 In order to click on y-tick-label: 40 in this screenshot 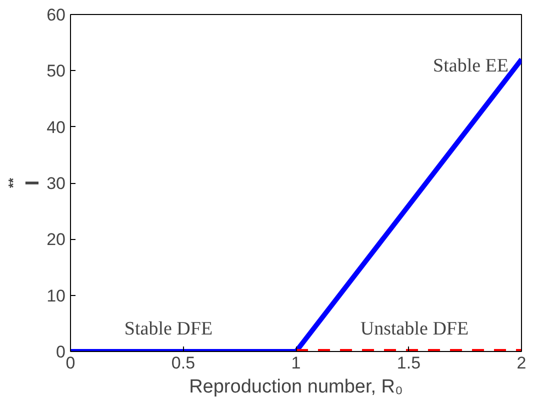, I will do `click(56, 127)`.